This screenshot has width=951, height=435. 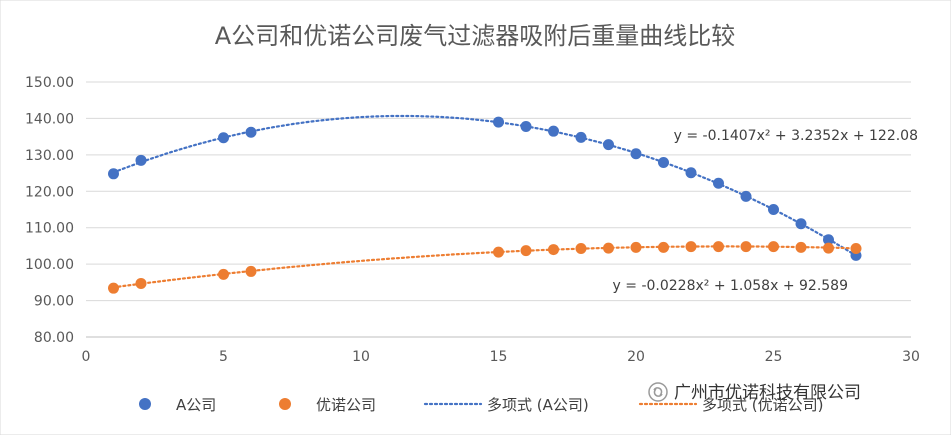 What do you see at coordinates (54, 338) in the screenshot?
I see `y-tick-label: 80.00` at bounding box center [54, 338].